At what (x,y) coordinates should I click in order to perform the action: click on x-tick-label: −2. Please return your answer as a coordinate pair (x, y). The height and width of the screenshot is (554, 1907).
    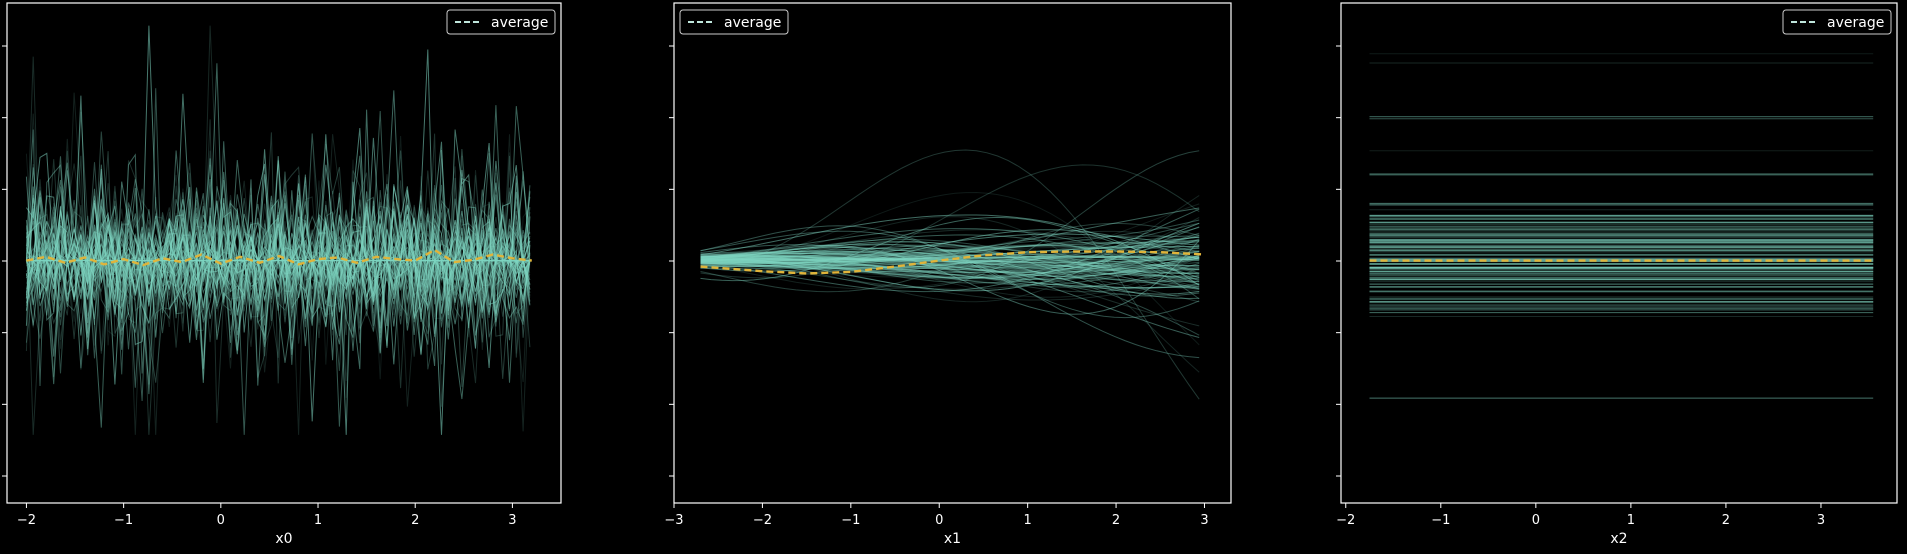
    Looking at the image, I should click on (26, 520).